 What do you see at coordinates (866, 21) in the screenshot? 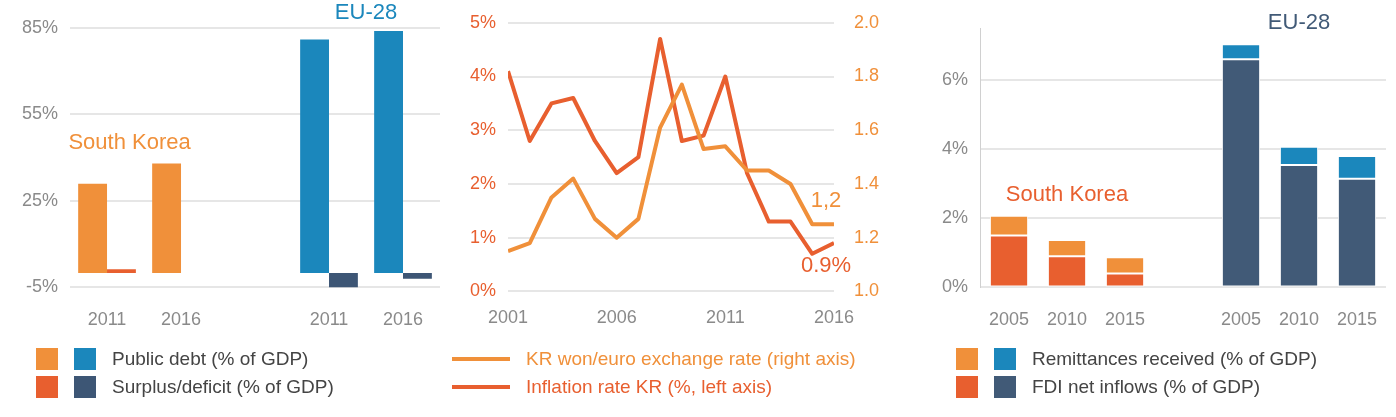
I see `y2-tick-label: 2.0` at bounding box center [866, 21].